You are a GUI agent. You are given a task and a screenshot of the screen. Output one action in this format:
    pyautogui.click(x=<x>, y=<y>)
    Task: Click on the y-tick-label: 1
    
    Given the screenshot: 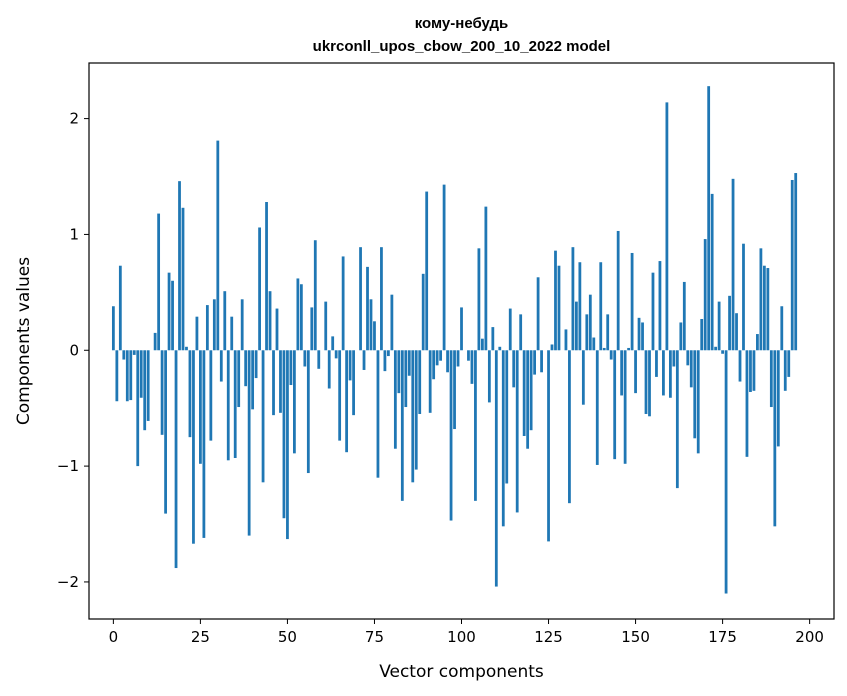 What is the action you would take?
    pyautogui.click(x=74, y=234)
    